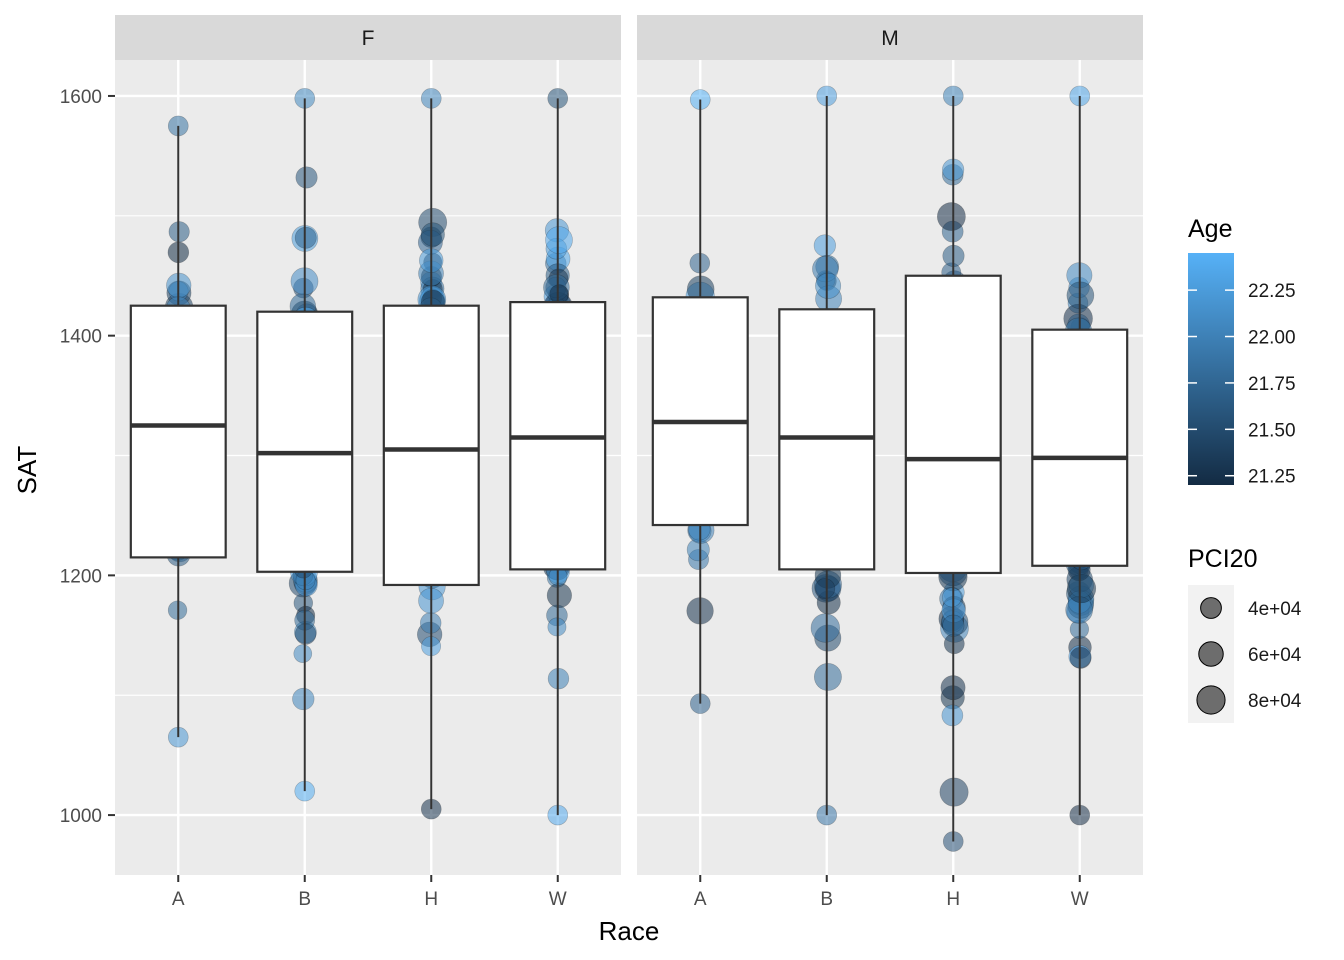  What do you see at coordinates (27, 470) in the screenshot?
I see `y-axis-title: SAT` at bounding box center [27, 470].